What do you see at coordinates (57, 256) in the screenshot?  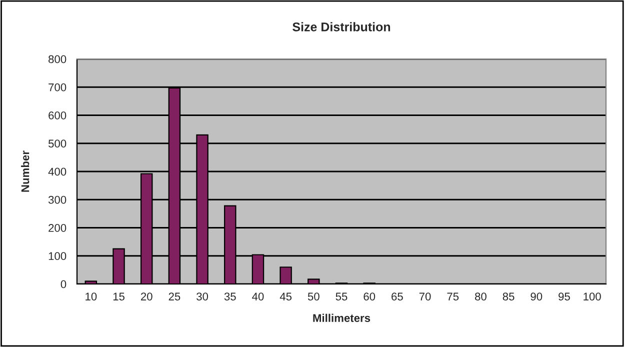 I see `y-tick-label: 100` at bounding box center [57, 256].